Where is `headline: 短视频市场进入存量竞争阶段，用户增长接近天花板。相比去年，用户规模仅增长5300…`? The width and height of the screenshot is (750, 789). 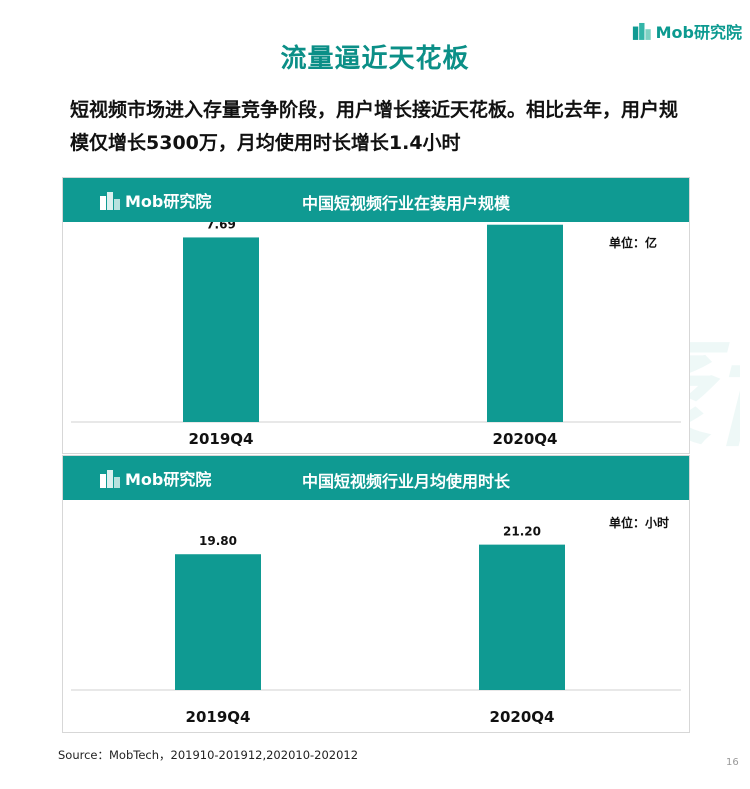 headline: 短视频市场进入存量竞争阶段，用户增长接近天花板。相比去年，用户规模仅增长5300… is located at coordinates (374, 126).